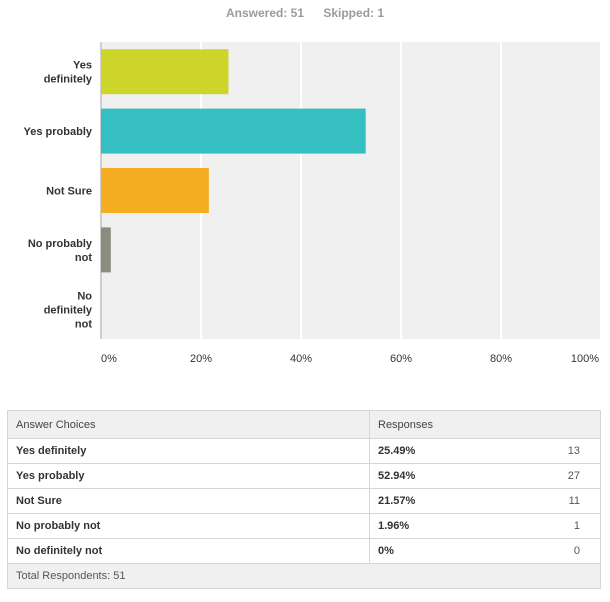 This screenshot has width=610, height=602. I want to click on table-row: Yes definitely 25.49% 13, so click(304, 451).